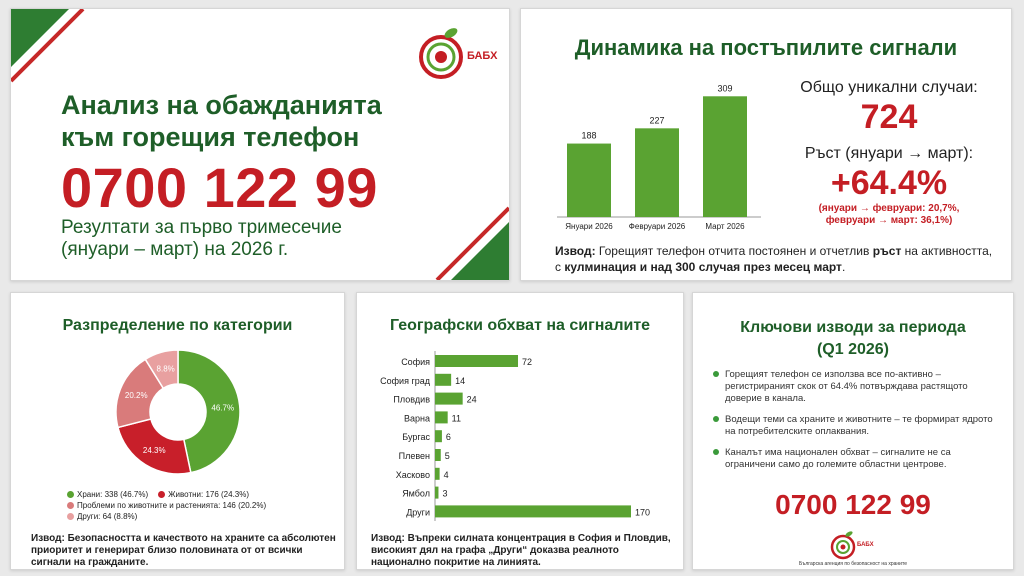 The height and width of the screenshot is (576, 1024). I want to click on categories-donut-chart: 46.7% 24.3% 20.2% 8.8%, so click(178, 412).